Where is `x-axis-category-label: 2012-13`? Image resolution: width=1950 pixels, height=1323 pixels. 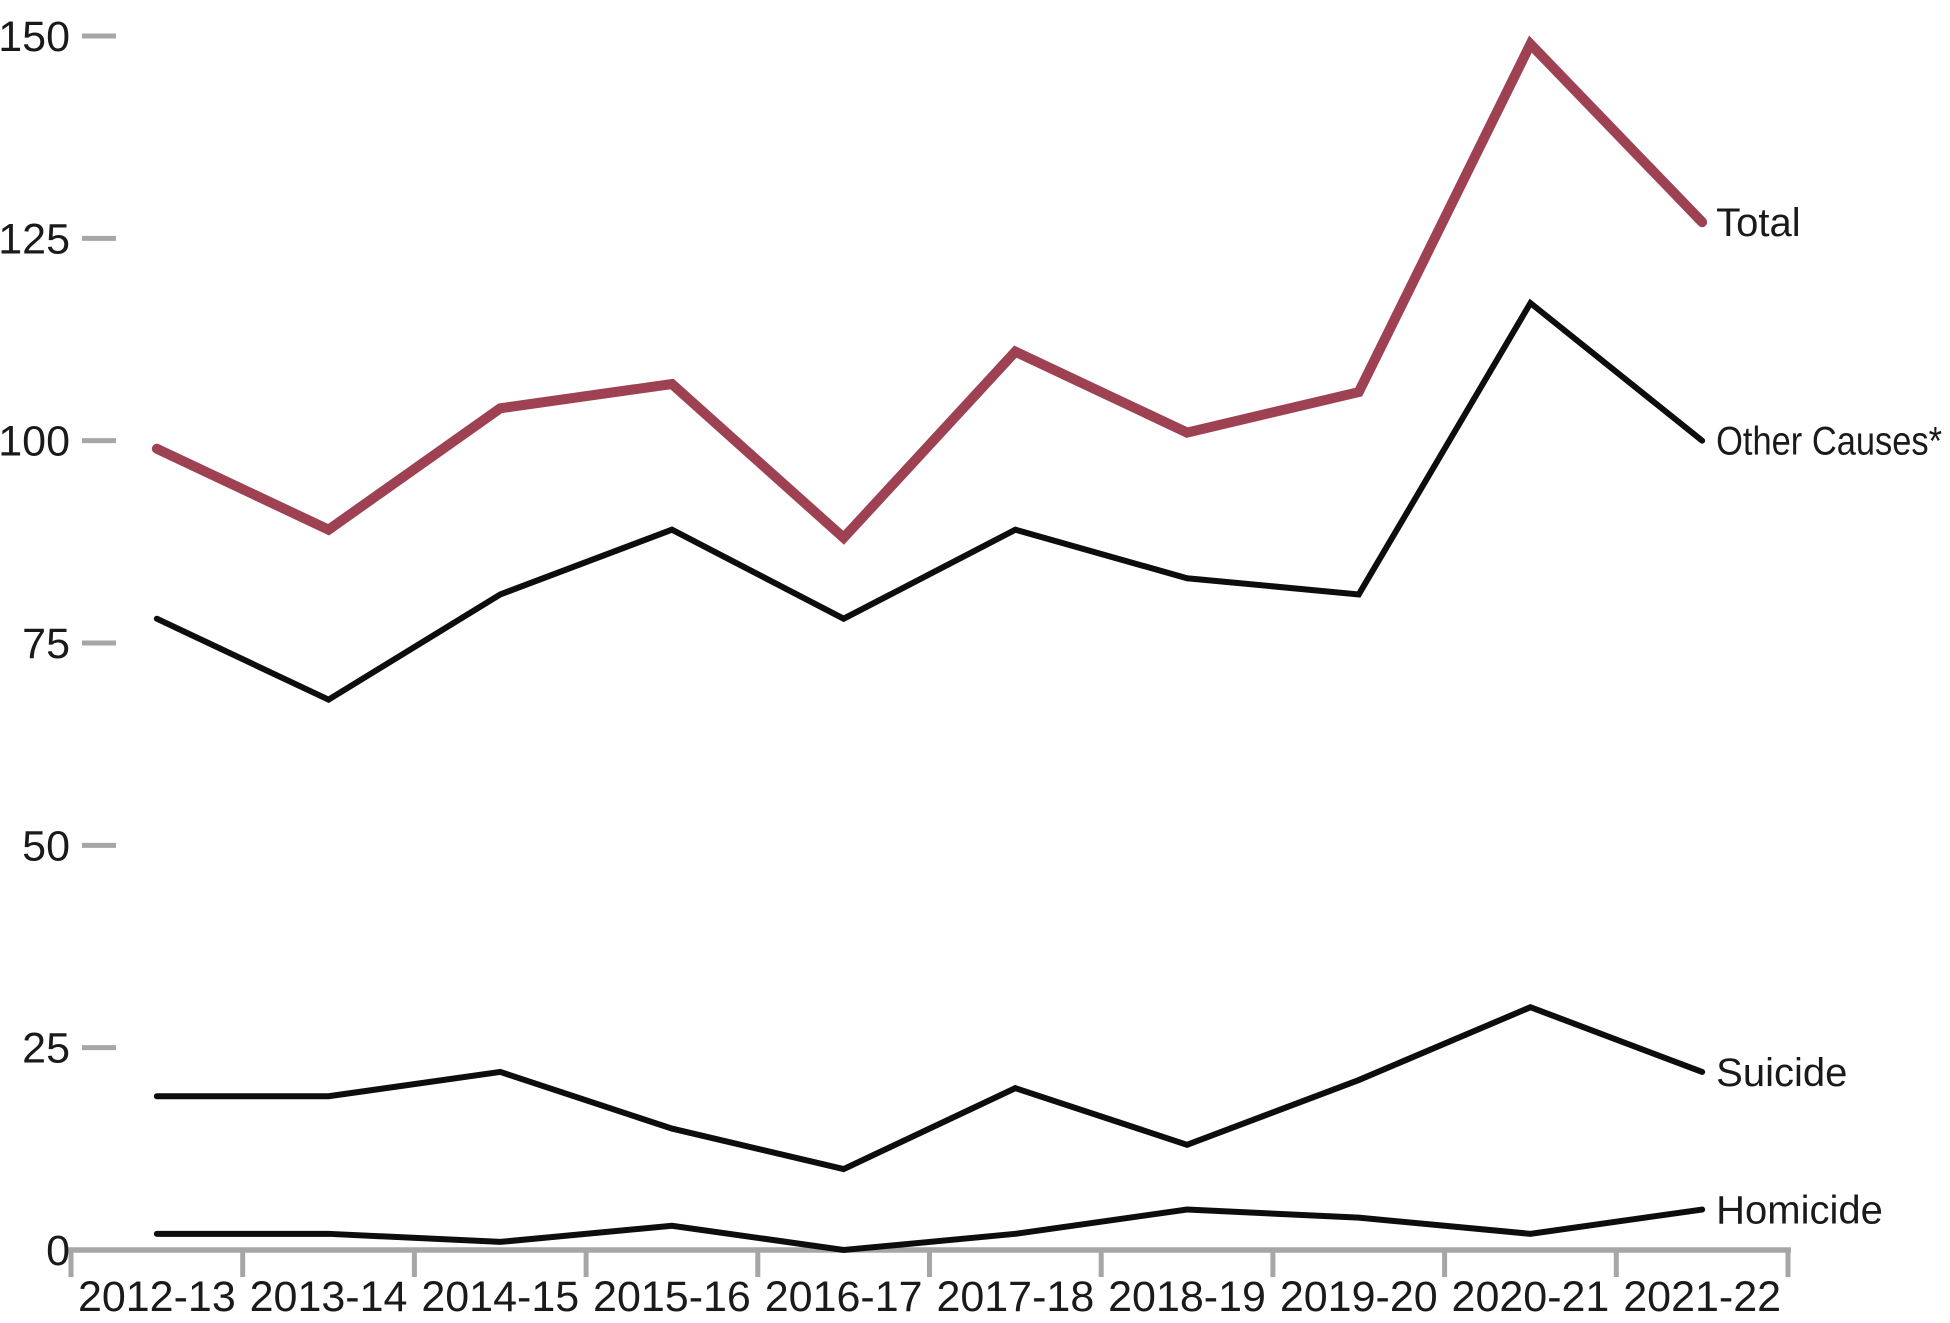
x-axis-category-label: 2012-13 is located at coordinates (157, 1297).